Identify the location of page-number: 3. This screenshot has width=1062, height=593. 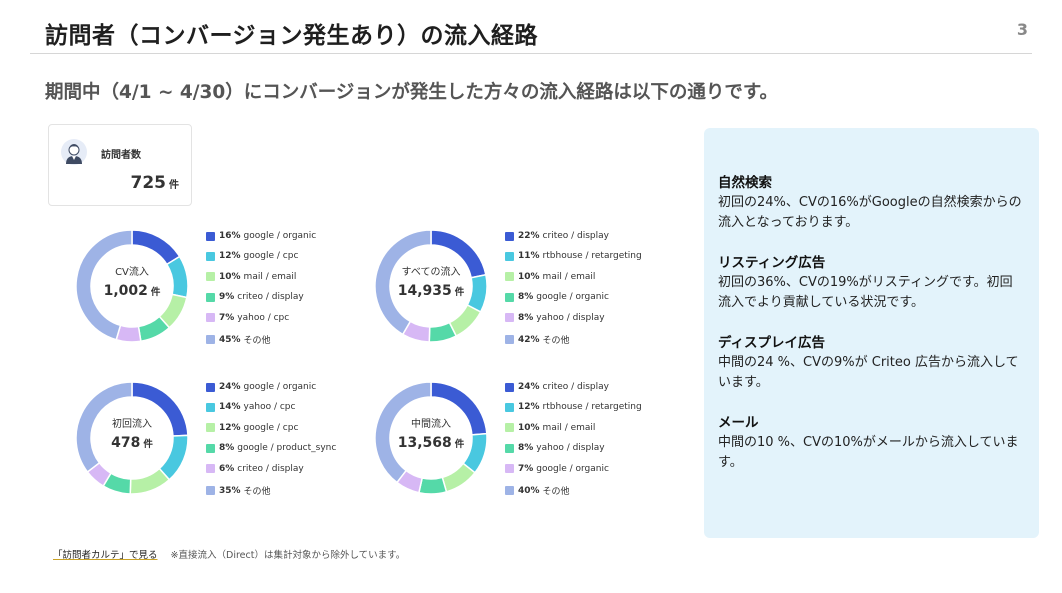
(1022, 29).